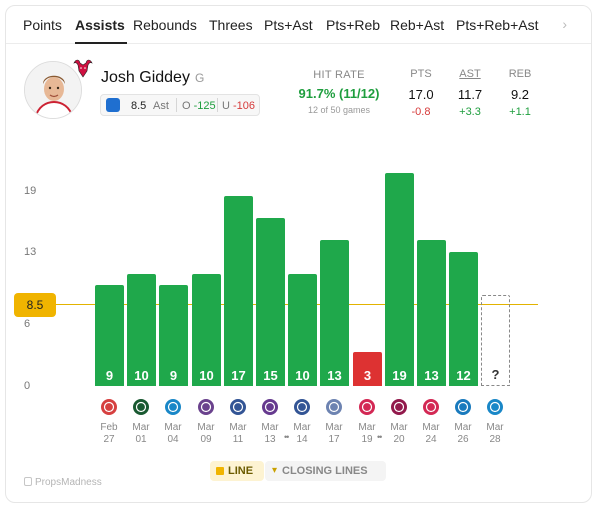  Describe the element at coordinates (220, 471) in the screenshot. I see `line-swatch-icon` at that location.